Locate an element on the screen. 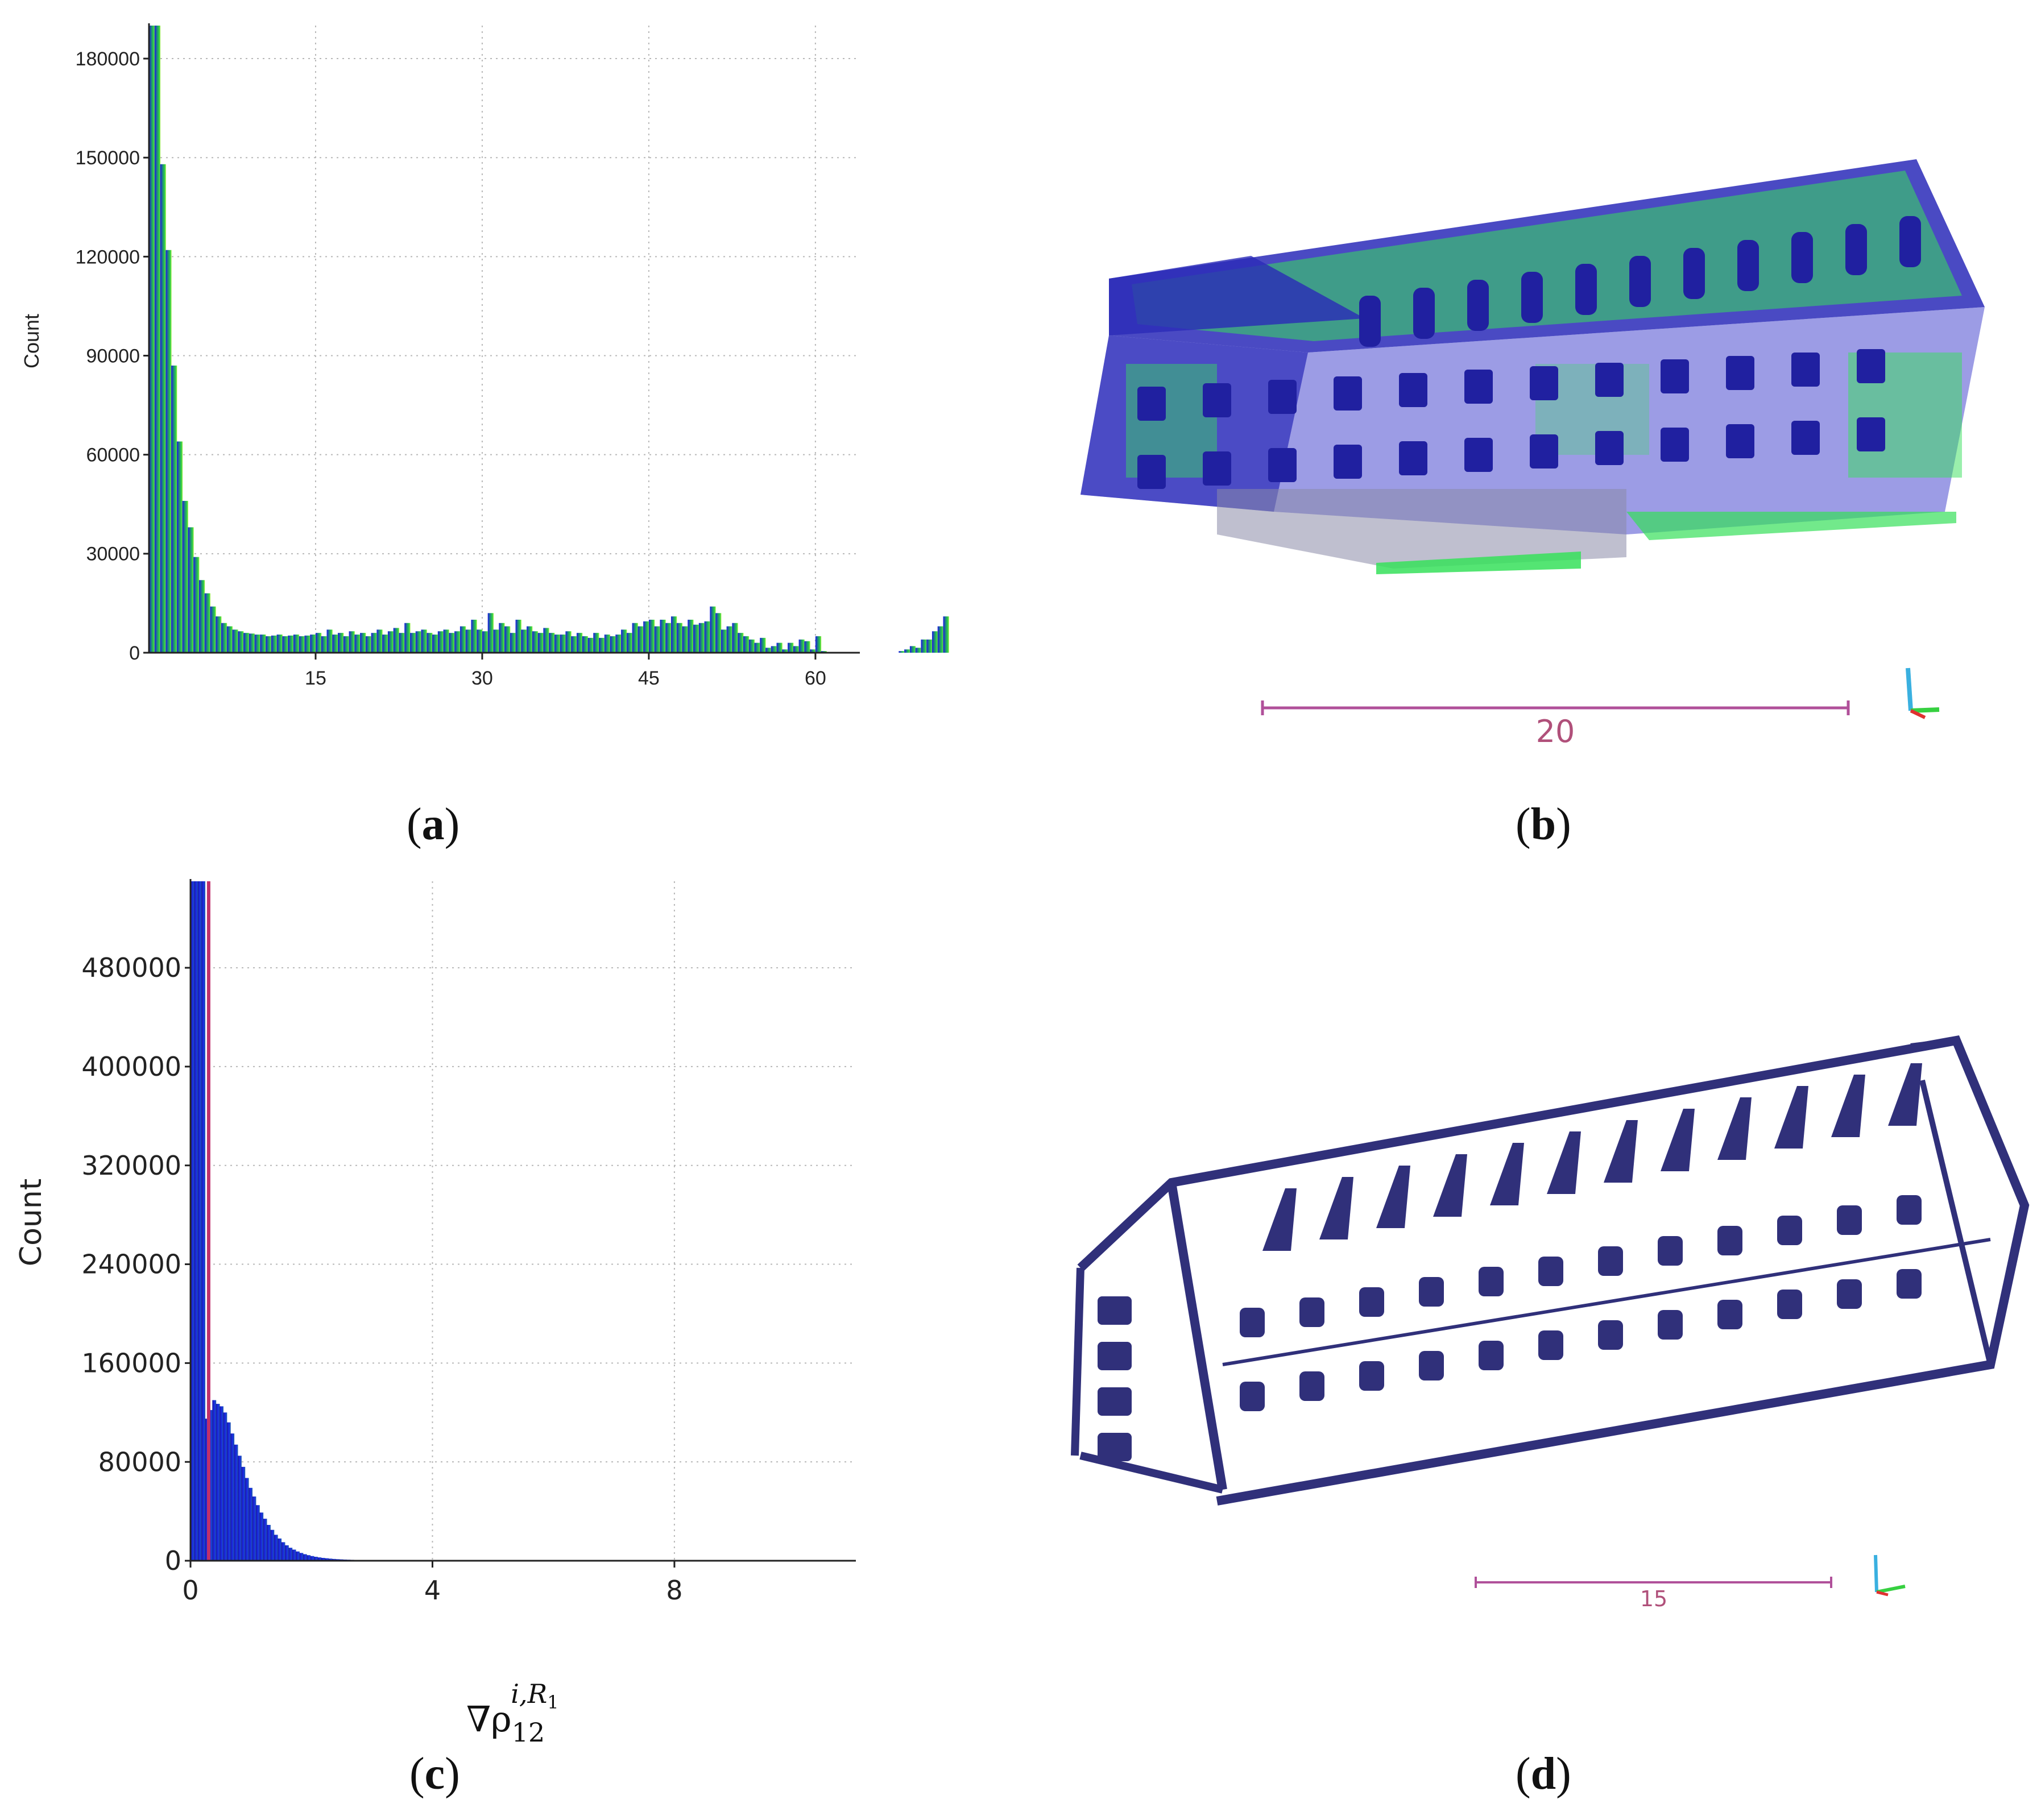  scale-bar-label-b: 20 is located at coordinates (1555, 731).